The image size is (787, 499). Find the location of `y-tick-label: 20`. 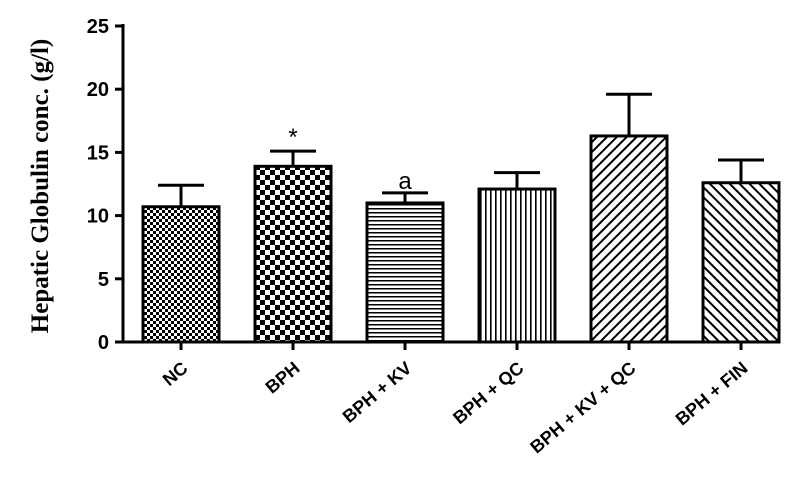

y-tick-label: 20 is located at coordinates (98, 90).